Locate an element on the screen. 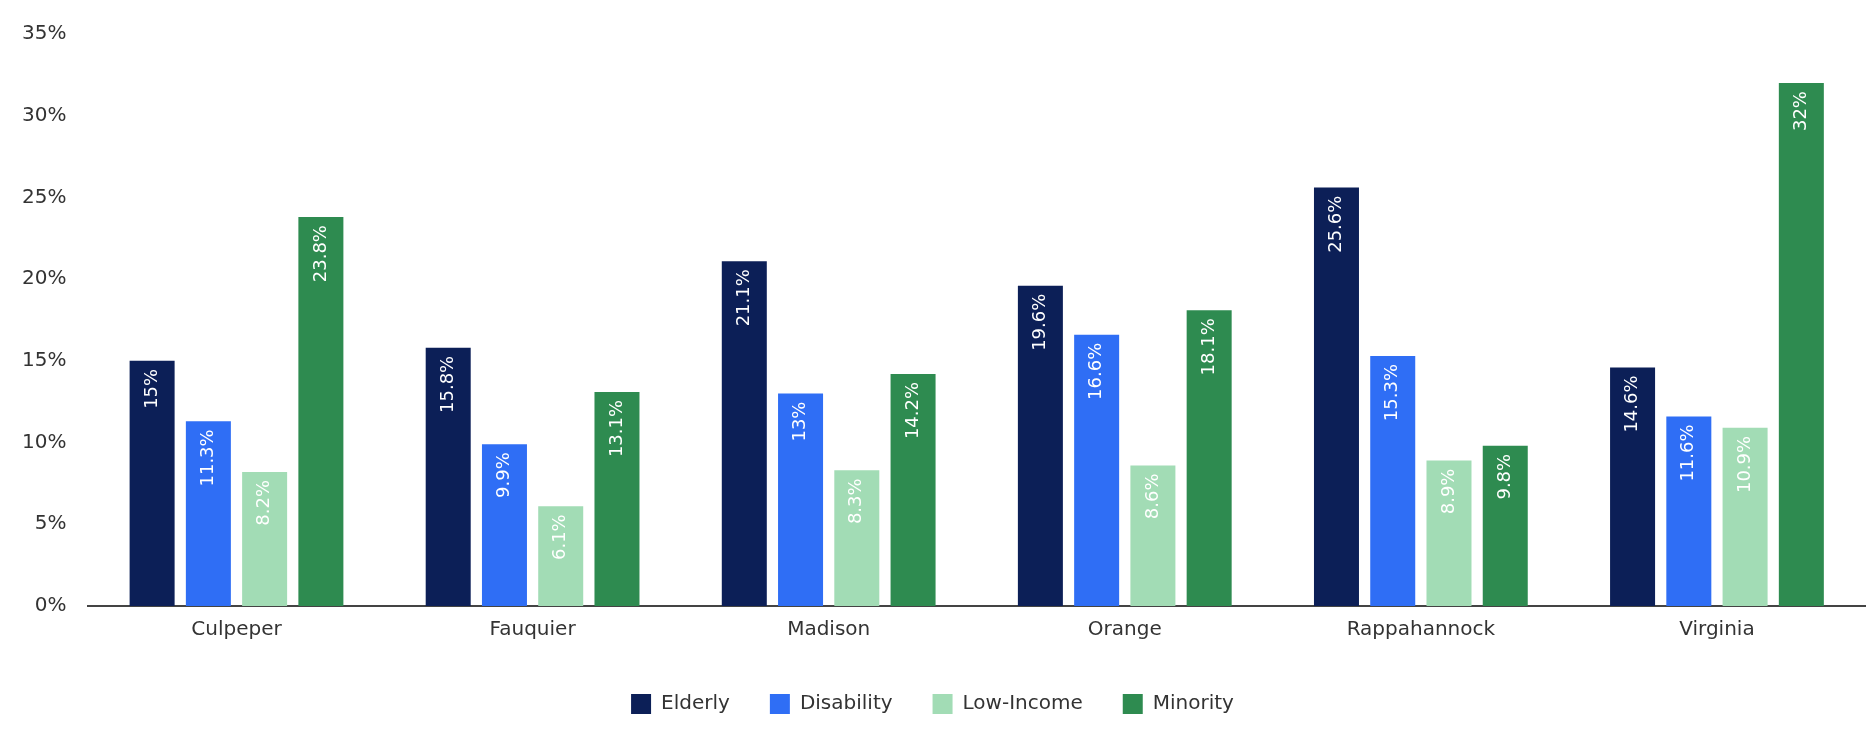 The height and width of the screenshot is (729, 1875). data-label: 8.6% is located at coordinates (1151, 496).